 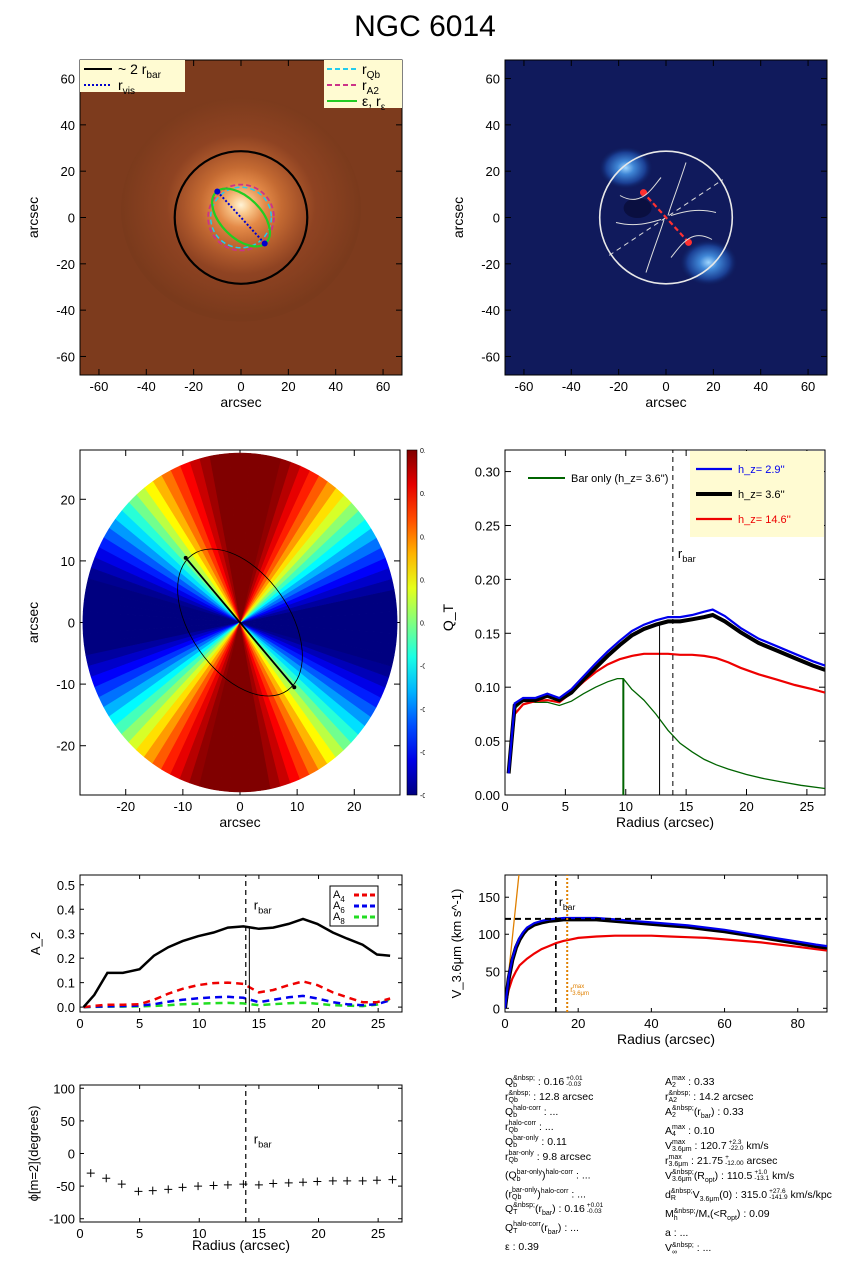 What do you see at coordinates (456, 944) in the screenshot?
I see `y-axis-label: V_3.6μm (km s^-1)` at bounding box center [456, 944].